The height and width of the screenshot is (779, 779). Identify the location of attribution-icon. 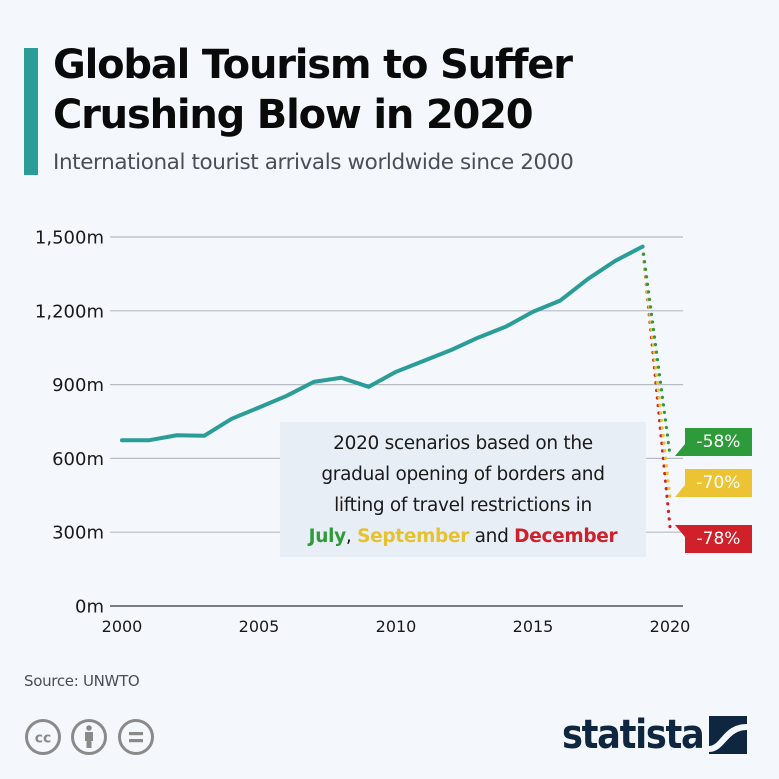
(89, 737).